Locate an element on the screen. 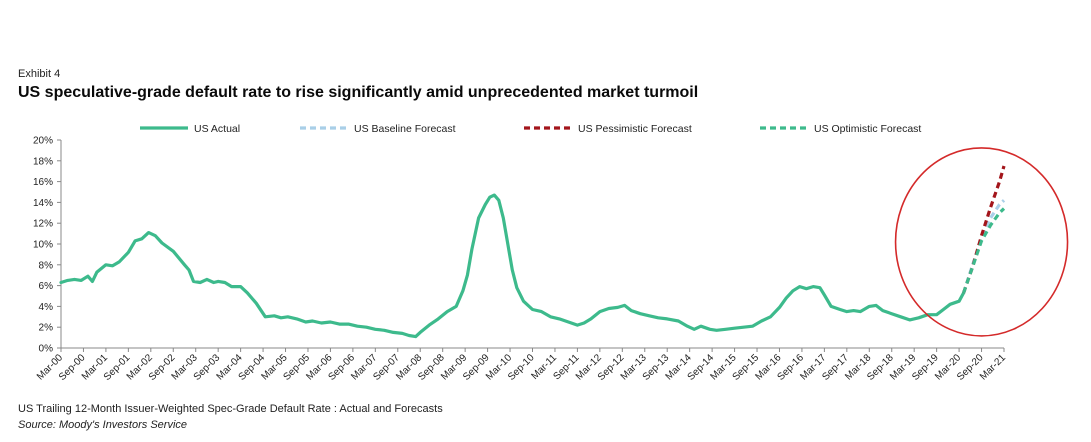 The image size is (1091, 442). x-tick-label: Mar-21 is located at coordinates (993, 367).